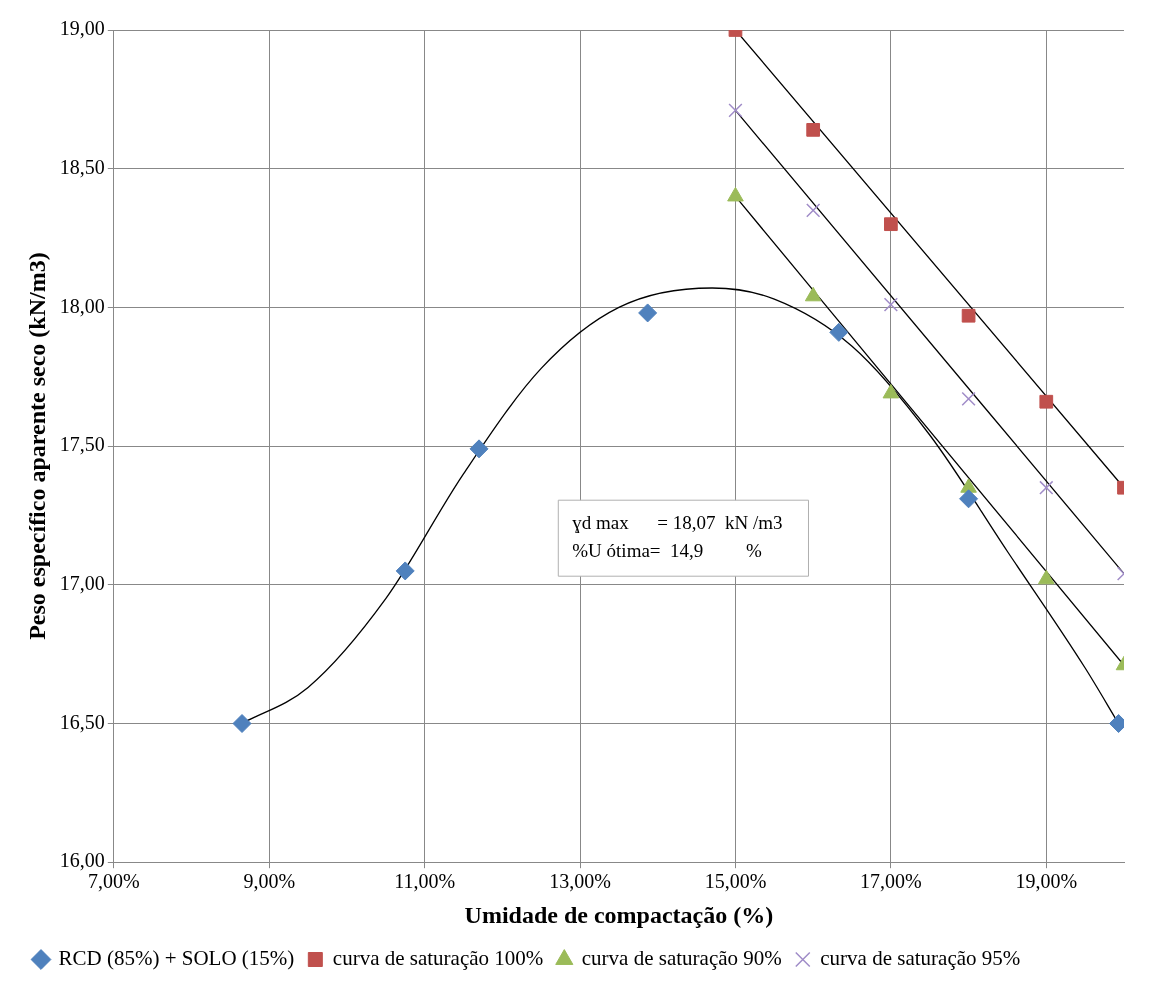 Image resolution: width=1174 pixels, height=985 pixels. I want to click on x-tick-label: 7,00%, so click(113, 881).